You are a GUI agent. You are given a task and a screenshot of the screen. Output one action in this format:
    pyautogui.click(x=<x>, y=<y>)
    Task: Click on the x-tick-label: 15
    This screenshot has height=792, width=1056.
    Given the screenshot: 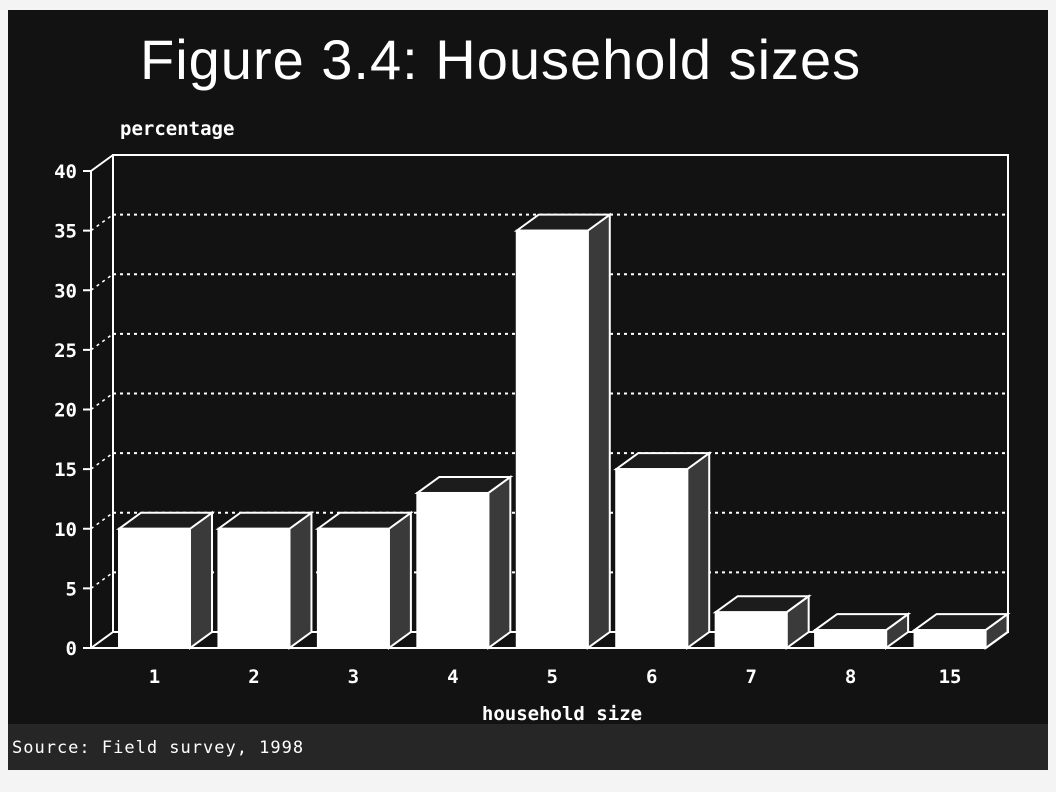 What is the action you would take?
    pyautogui.click(x=950, y=677)
    